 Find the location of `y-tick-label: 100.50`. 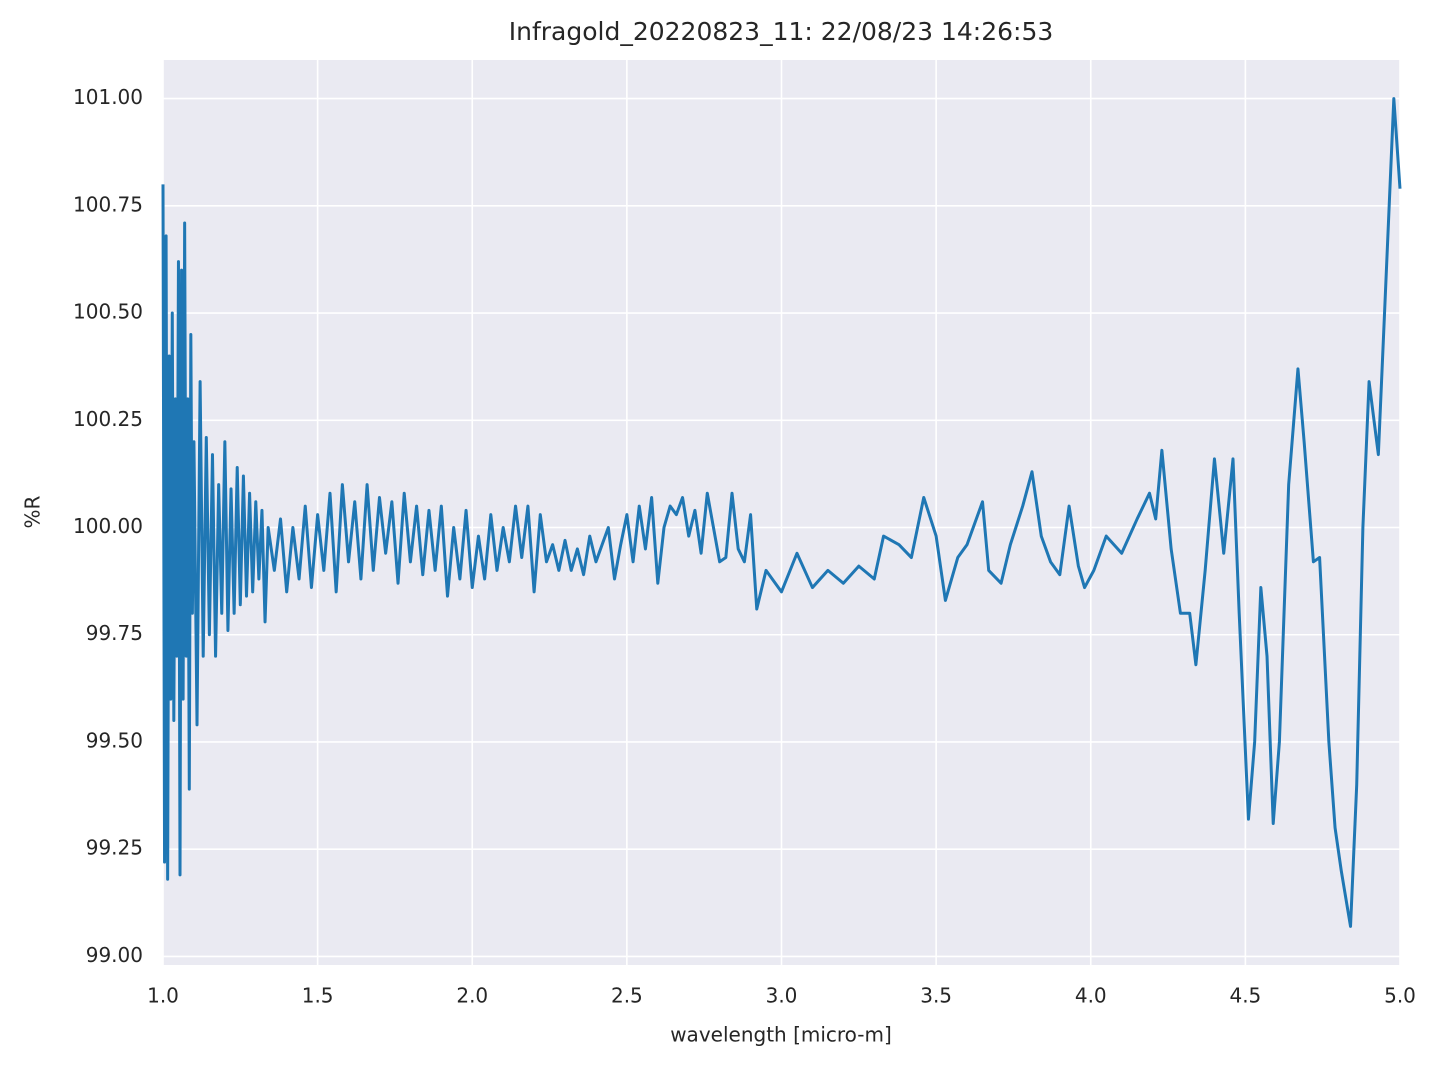

y-tick-label: 100.50 is located at coordinates (108, 312).